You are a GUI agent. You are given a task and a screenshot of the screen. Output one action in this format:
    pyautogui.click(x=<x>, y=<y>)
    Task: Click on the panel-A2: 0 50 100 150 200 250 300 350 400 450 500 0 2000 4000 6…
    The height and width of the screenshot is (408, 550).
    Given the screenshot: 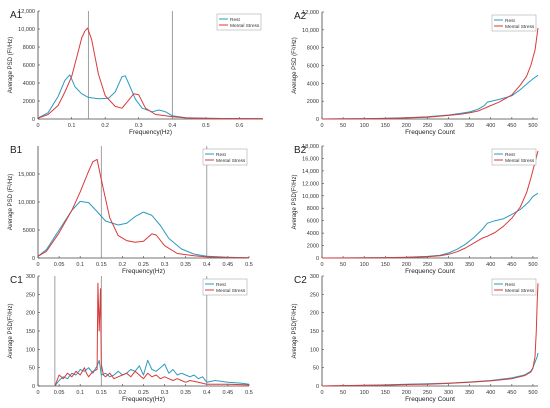 What is the action you would take?
    pyautogui.click(x=415, y=73)
    